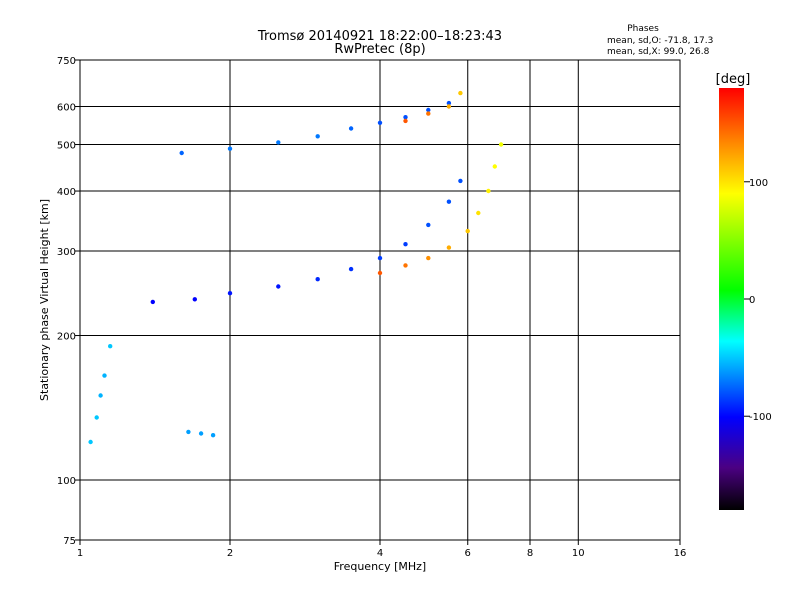  I want to click on phases-x-line: mean, sd,X: 99.0, 26.8, so click(658, 52).